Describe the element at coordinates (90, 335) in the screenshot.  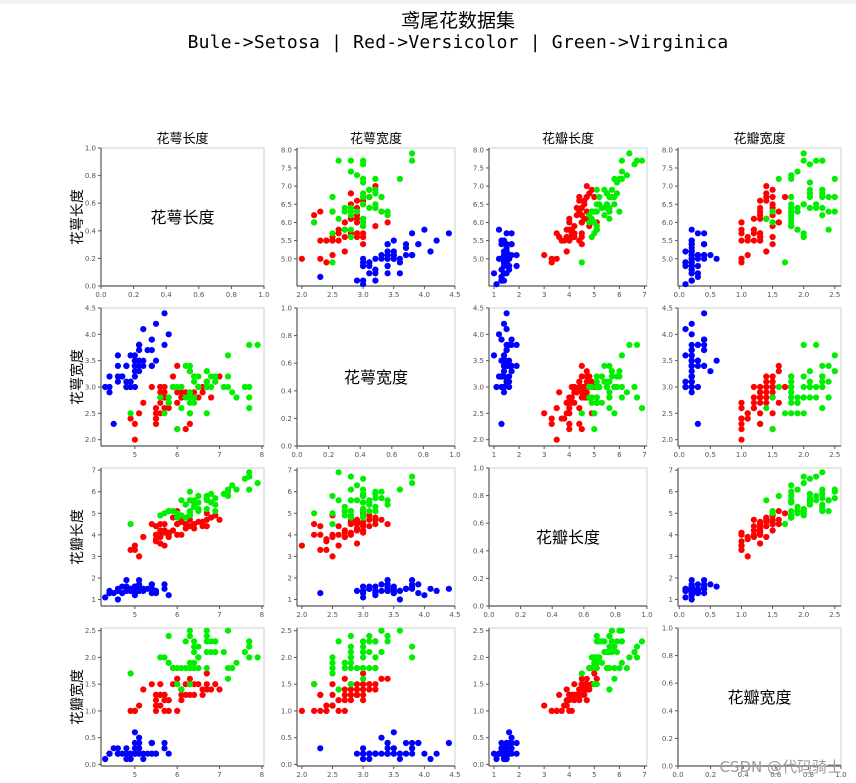
I see `y-tick-label: 4.0` at that location.